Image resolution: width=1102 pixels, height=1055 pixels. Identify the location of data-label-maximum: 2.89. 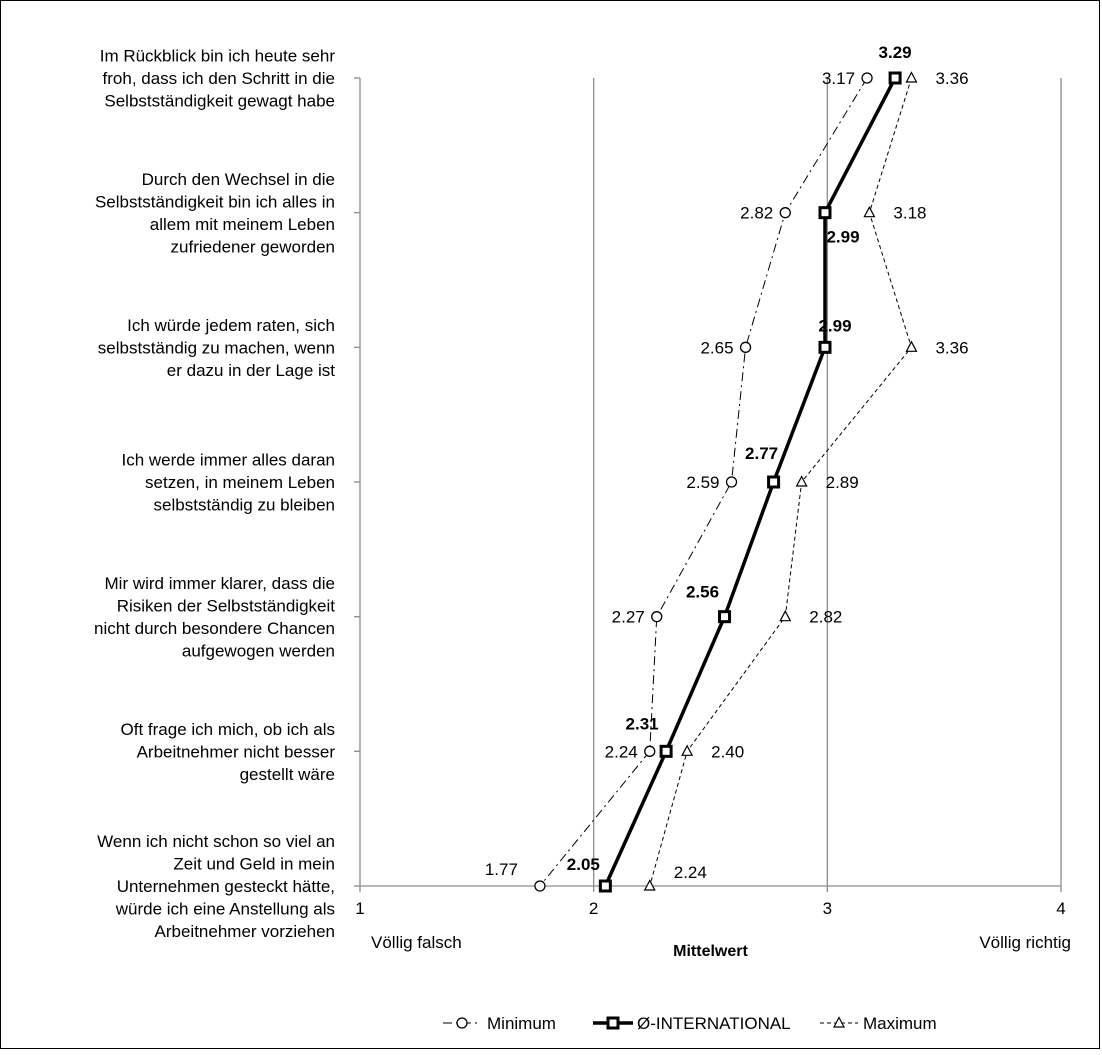
(842, 482).